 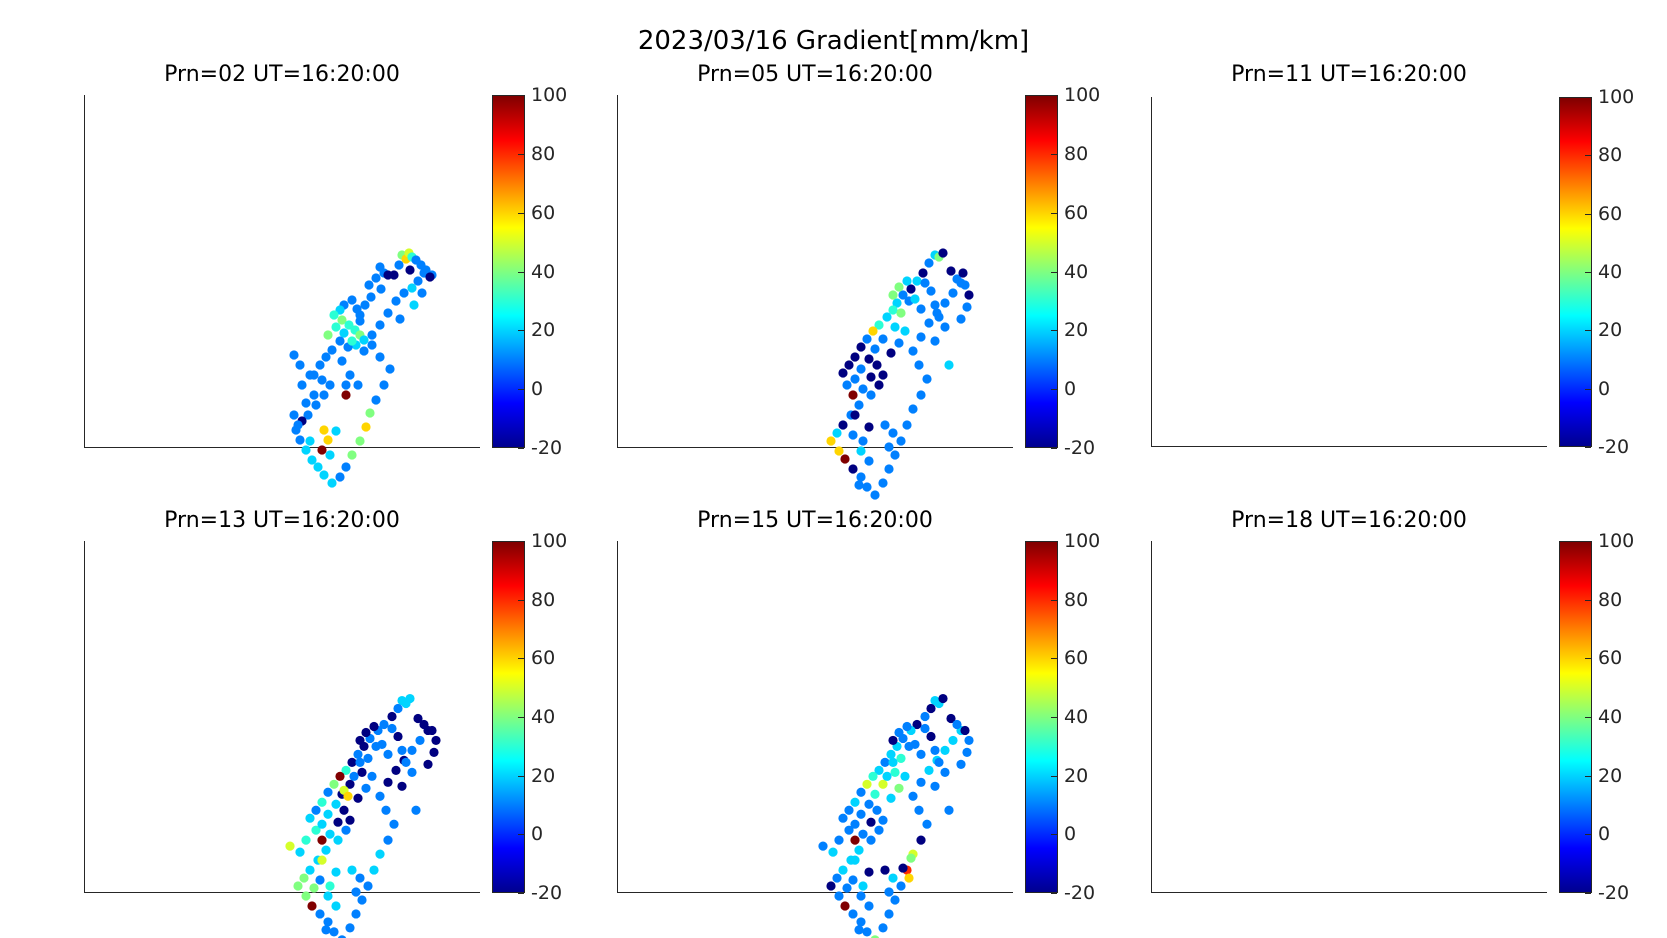 What do you see at coordinates (815, 74) in the screenshot?
I see `panel-2-title: Prn=05 UT=16:20:00` at bounding box center [815, 74].